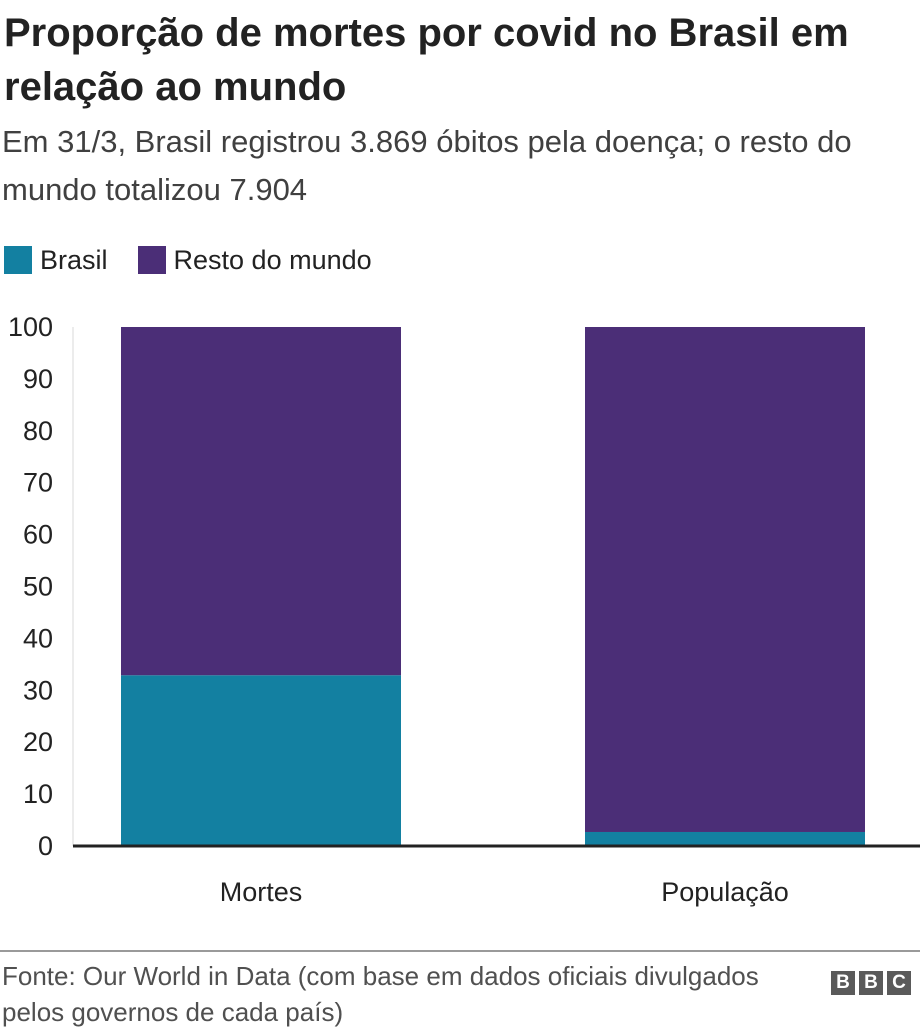 Image resolution: width=920 pixels, height=1036 pixels. I want to click on footer-divider, so click(460, 951).